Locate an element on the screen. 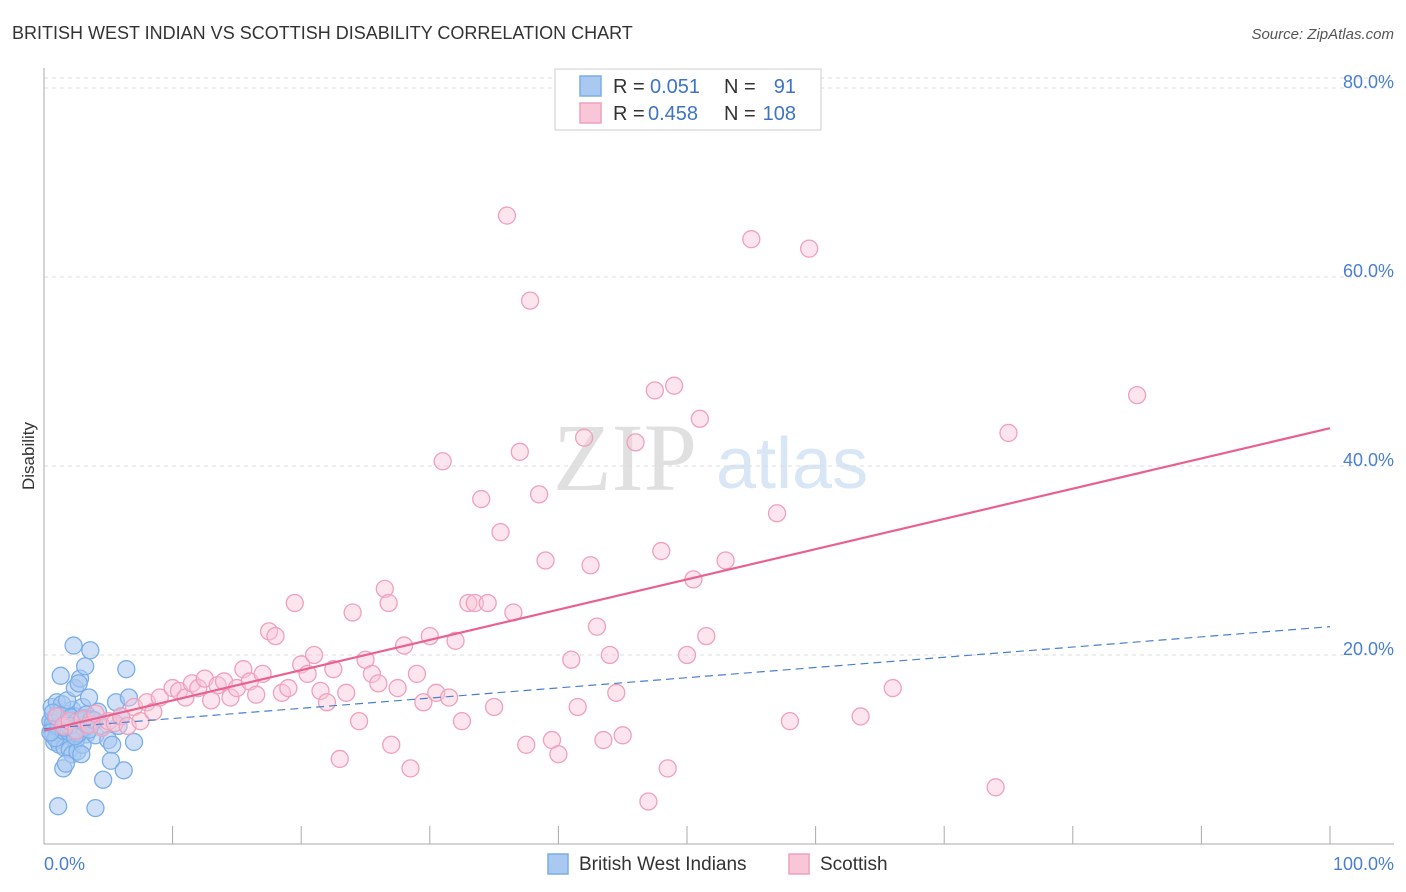  x-tick-label-max: 100.0% is located at coordinates (1363, 864).